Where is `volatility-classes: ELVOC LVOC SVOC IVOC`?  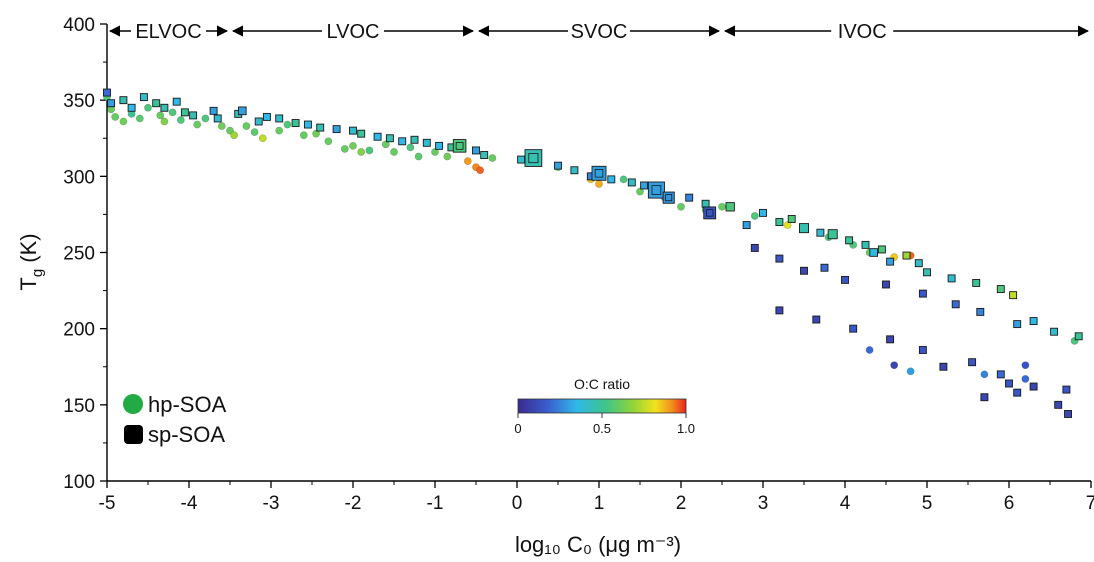
volatility-classes: ELVOC LVOC SVOC IVOC is located at coordinates (599, 32).